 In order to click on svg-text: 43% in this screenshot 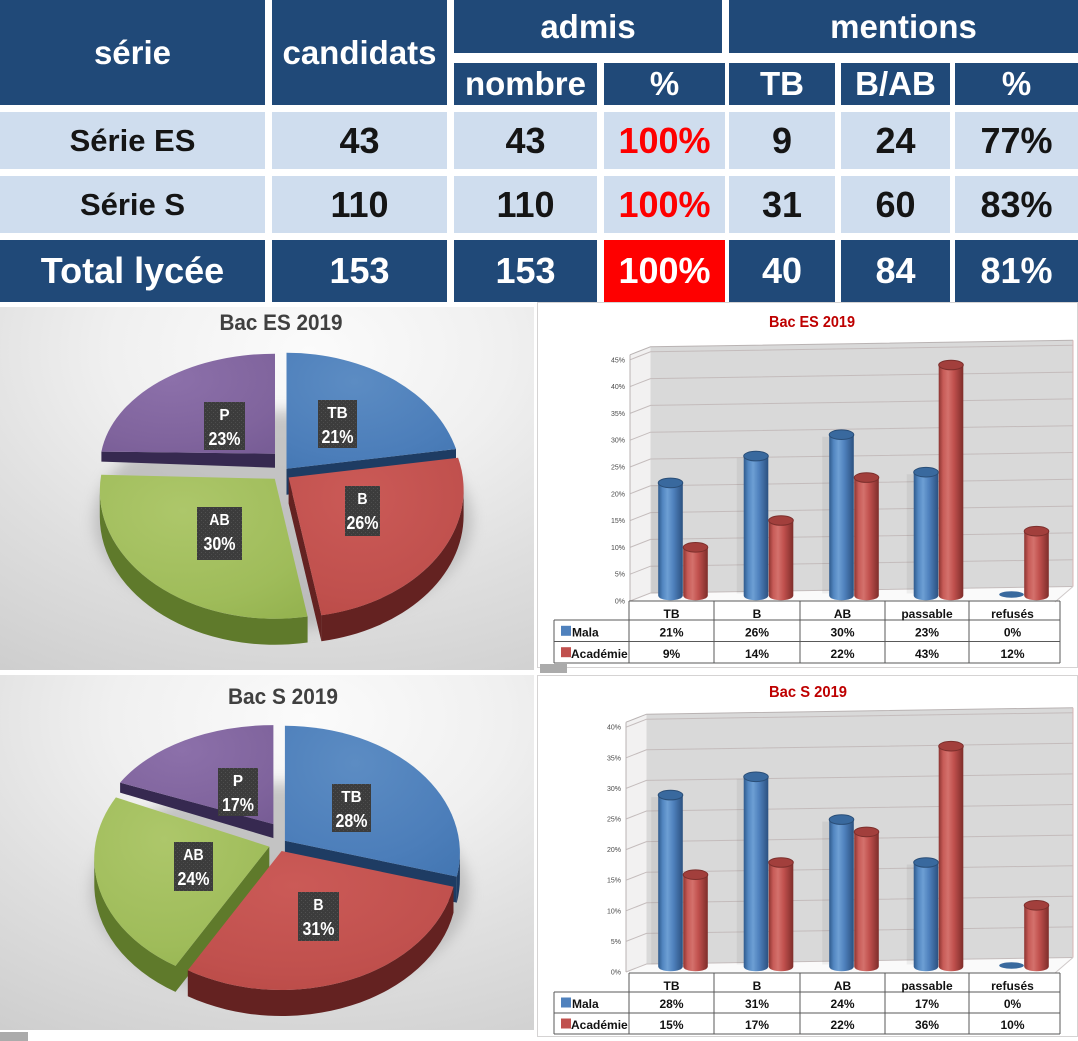, I will do `click(927, 654)`.